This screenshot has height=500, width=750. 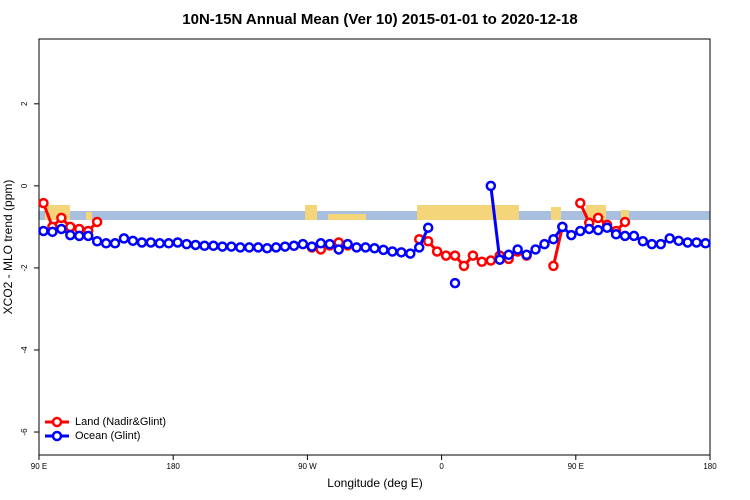 I want to click on x-tick-label: 0, so click(x=441, y=466).